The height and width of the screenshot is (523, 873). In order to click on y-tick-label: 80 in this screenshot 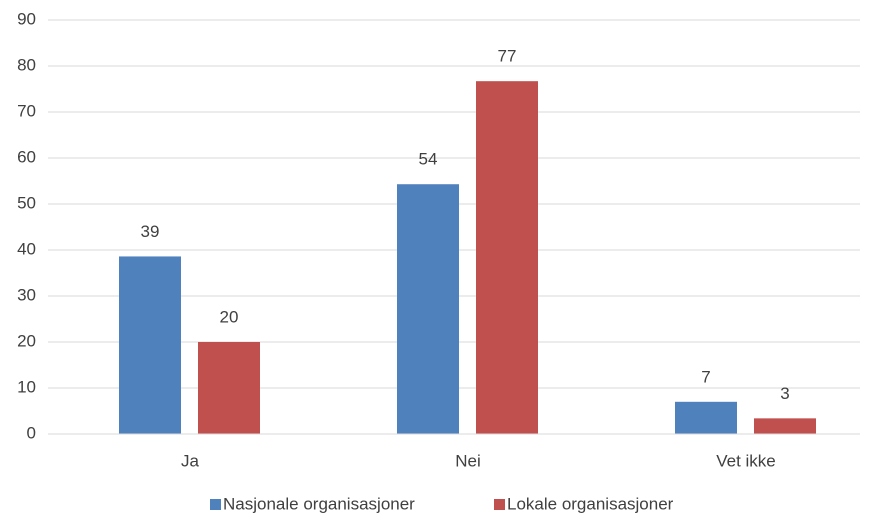, I will do `click(26, 64)`.